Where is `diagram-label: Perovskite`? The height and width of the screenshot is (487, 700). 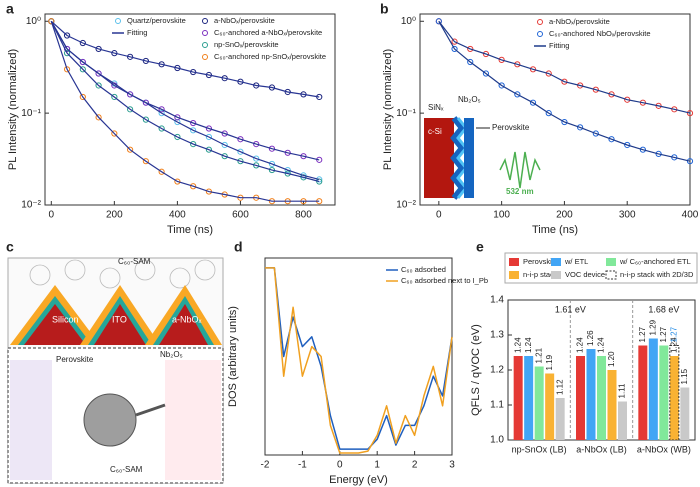 diagram-label: Perovskite is located at coordinates (75, 359).